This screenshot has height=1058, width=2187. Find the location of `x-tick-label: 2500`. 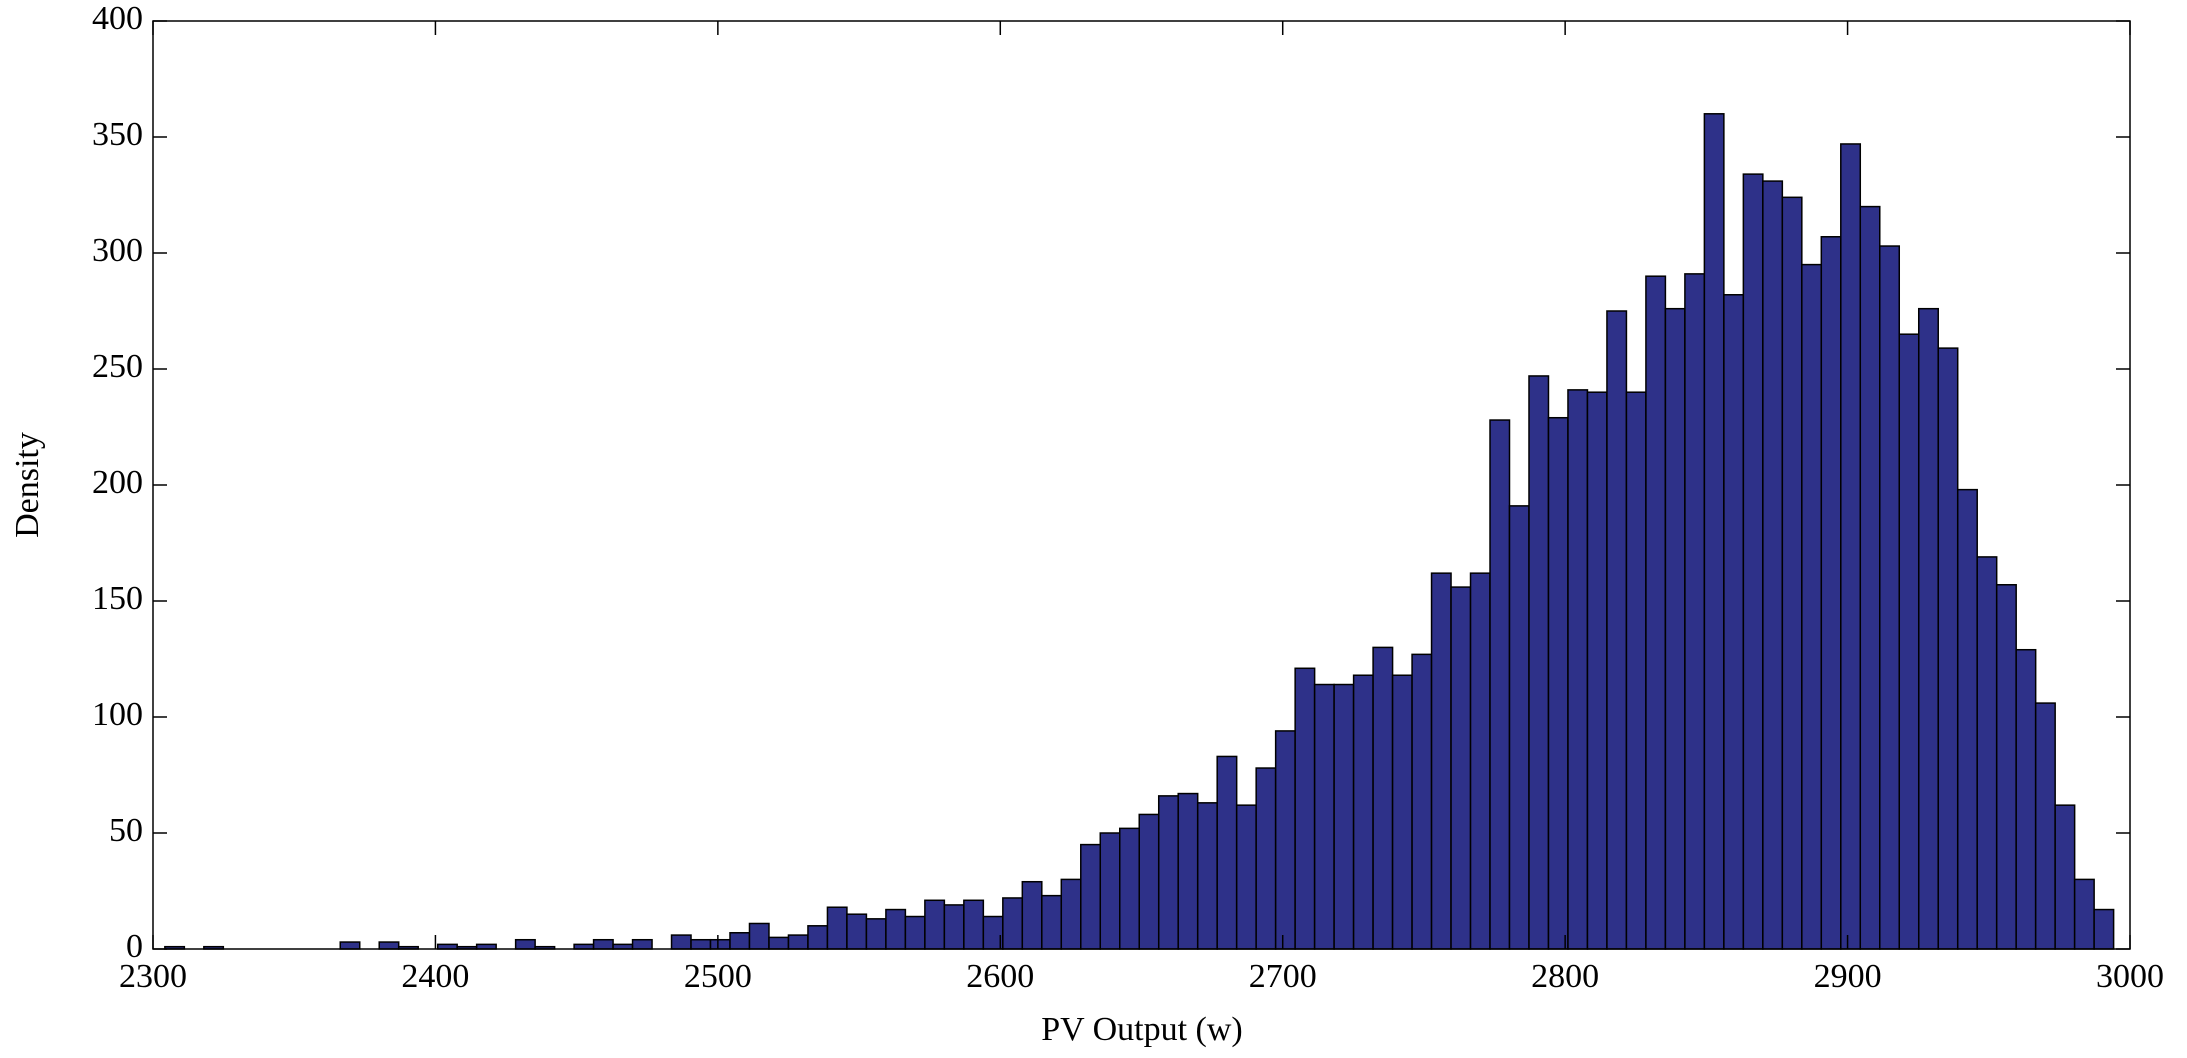

x-tick-label: 2500 is located at coordinates (718, 976).